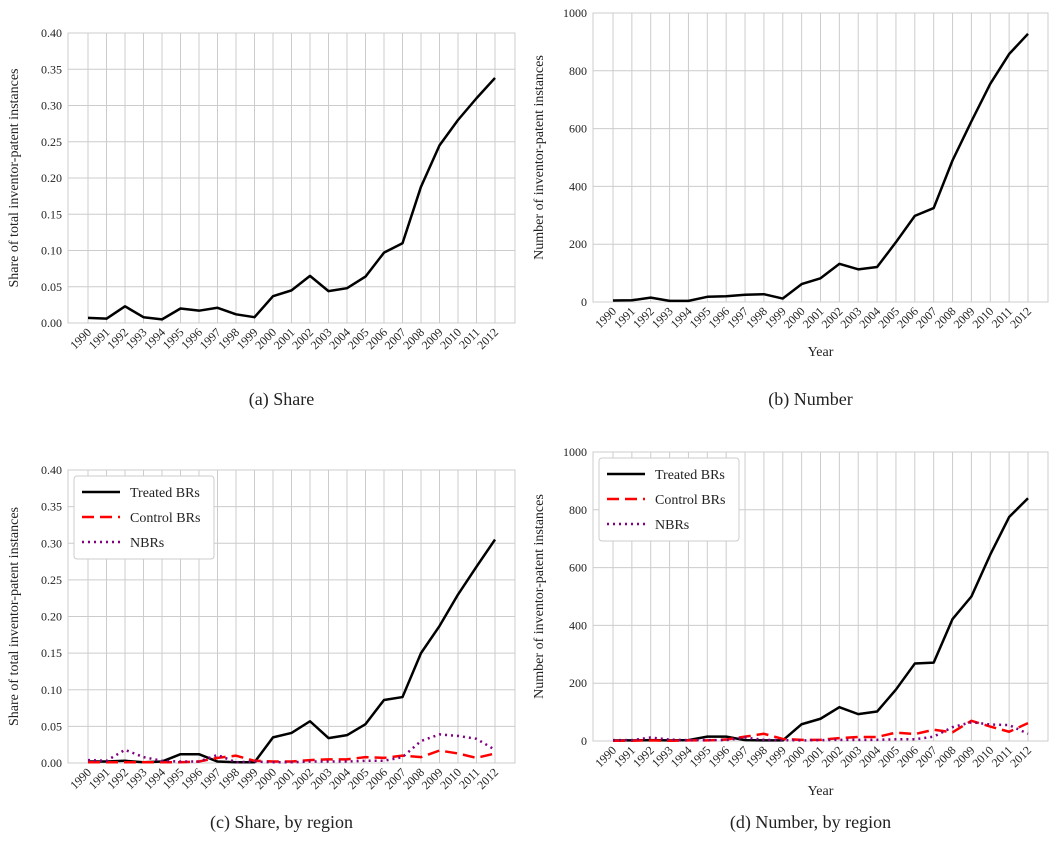 Image resolution: width=1056 pixels, height=861 pixels. Describe the element at coordinates (281, 399) in the screenshot. I see `caption: (a) Share` at that location.